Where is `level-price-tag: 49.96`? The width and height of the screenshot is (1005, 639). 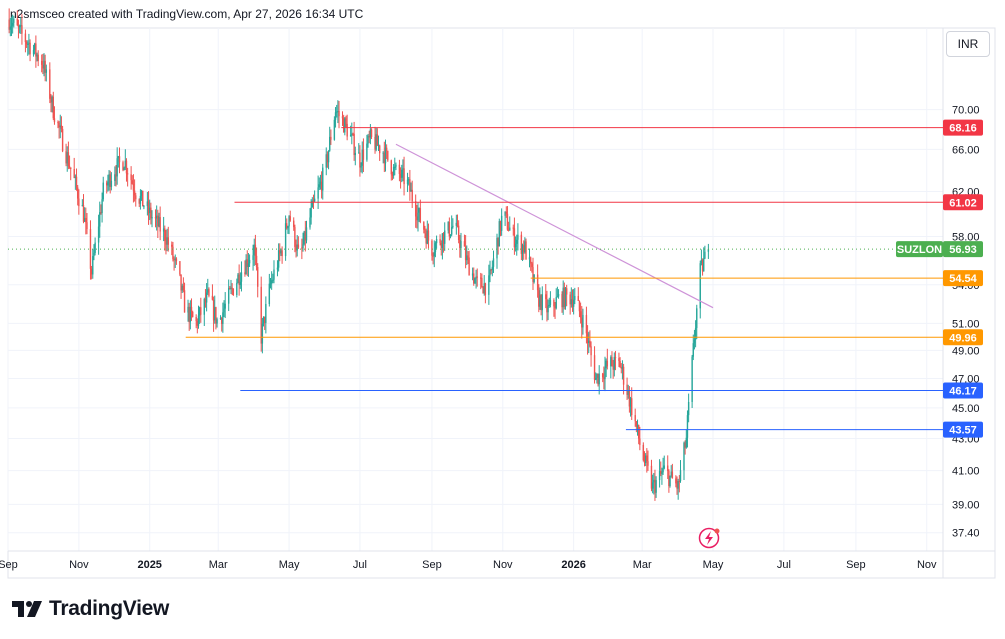
level-price-tag: 49.96 is located at coordinates (963, 337).